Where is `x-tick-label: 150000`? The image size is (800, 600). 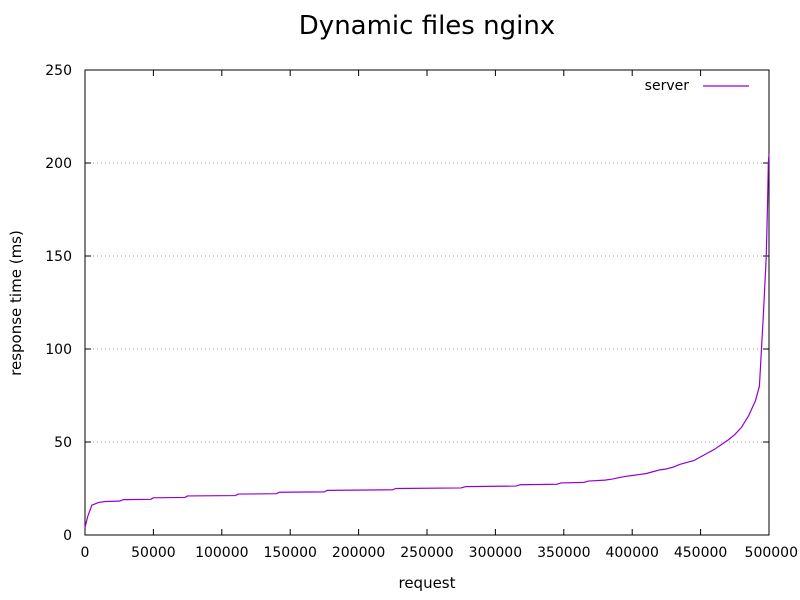 x-tick-label: 150000 is located at coordinates (289, 553).